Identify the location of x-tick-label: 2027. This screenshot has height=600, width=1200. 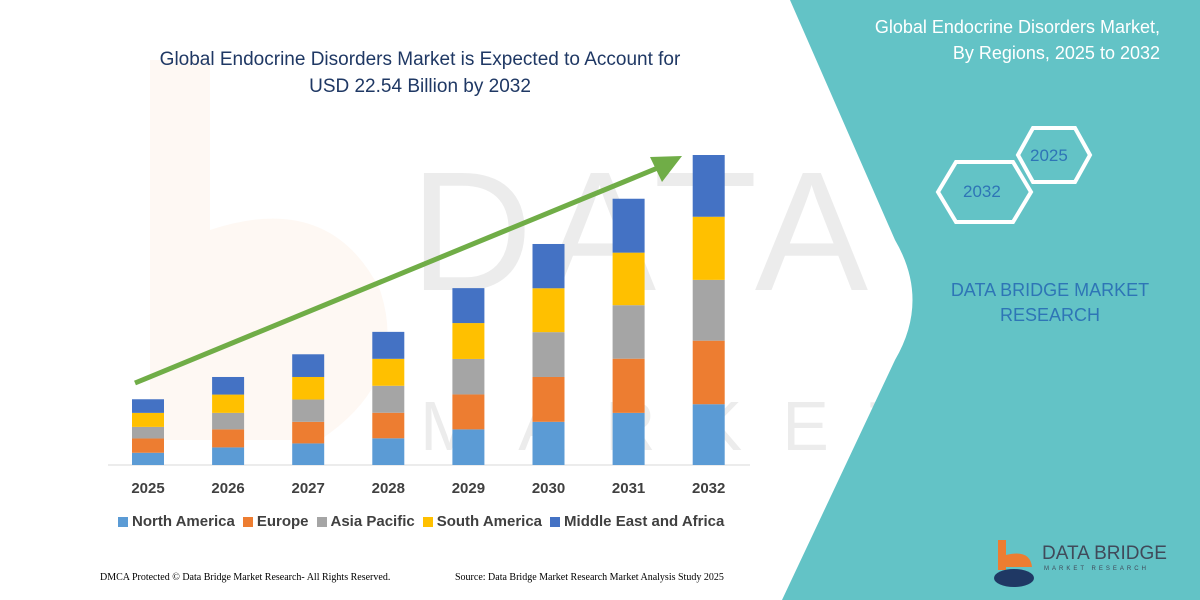
(308, 488).